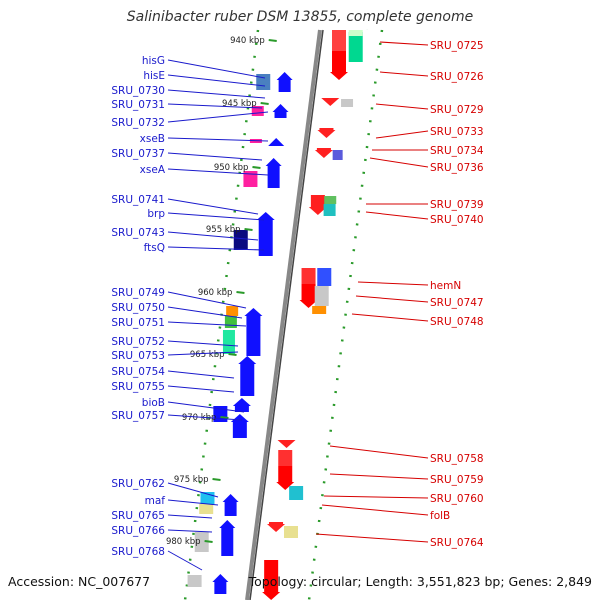 The image size is (600, 600). What do you see at coordinates (457, 220) in the screenshot?
I see `right-gene-label: SRU_0740` at bounding box center [457, 220].